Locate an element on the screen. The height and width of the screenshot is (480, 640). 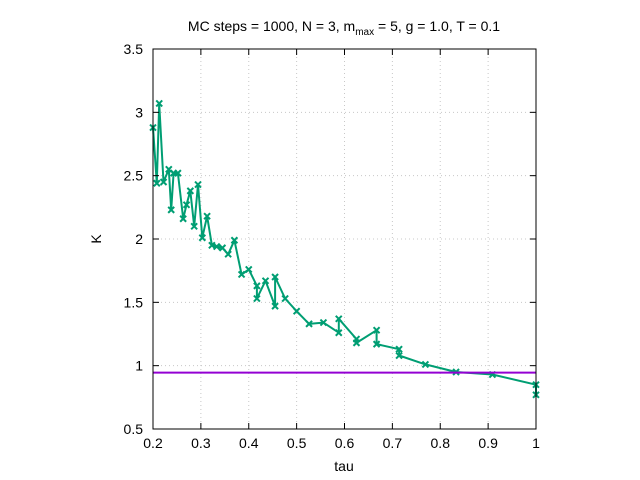
x-tick-label: 0.5 is located at coordinates (297, 443).